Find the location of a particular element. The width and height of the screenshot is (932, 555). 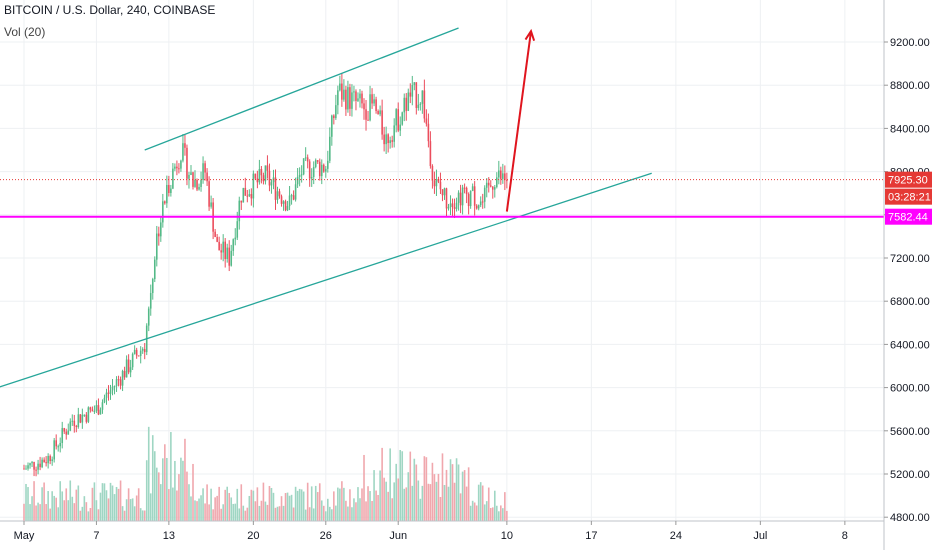

time-axis: May 7 13 20 26 Jun 10 17 24 Jul 8 is located at coordinates (442, 531).